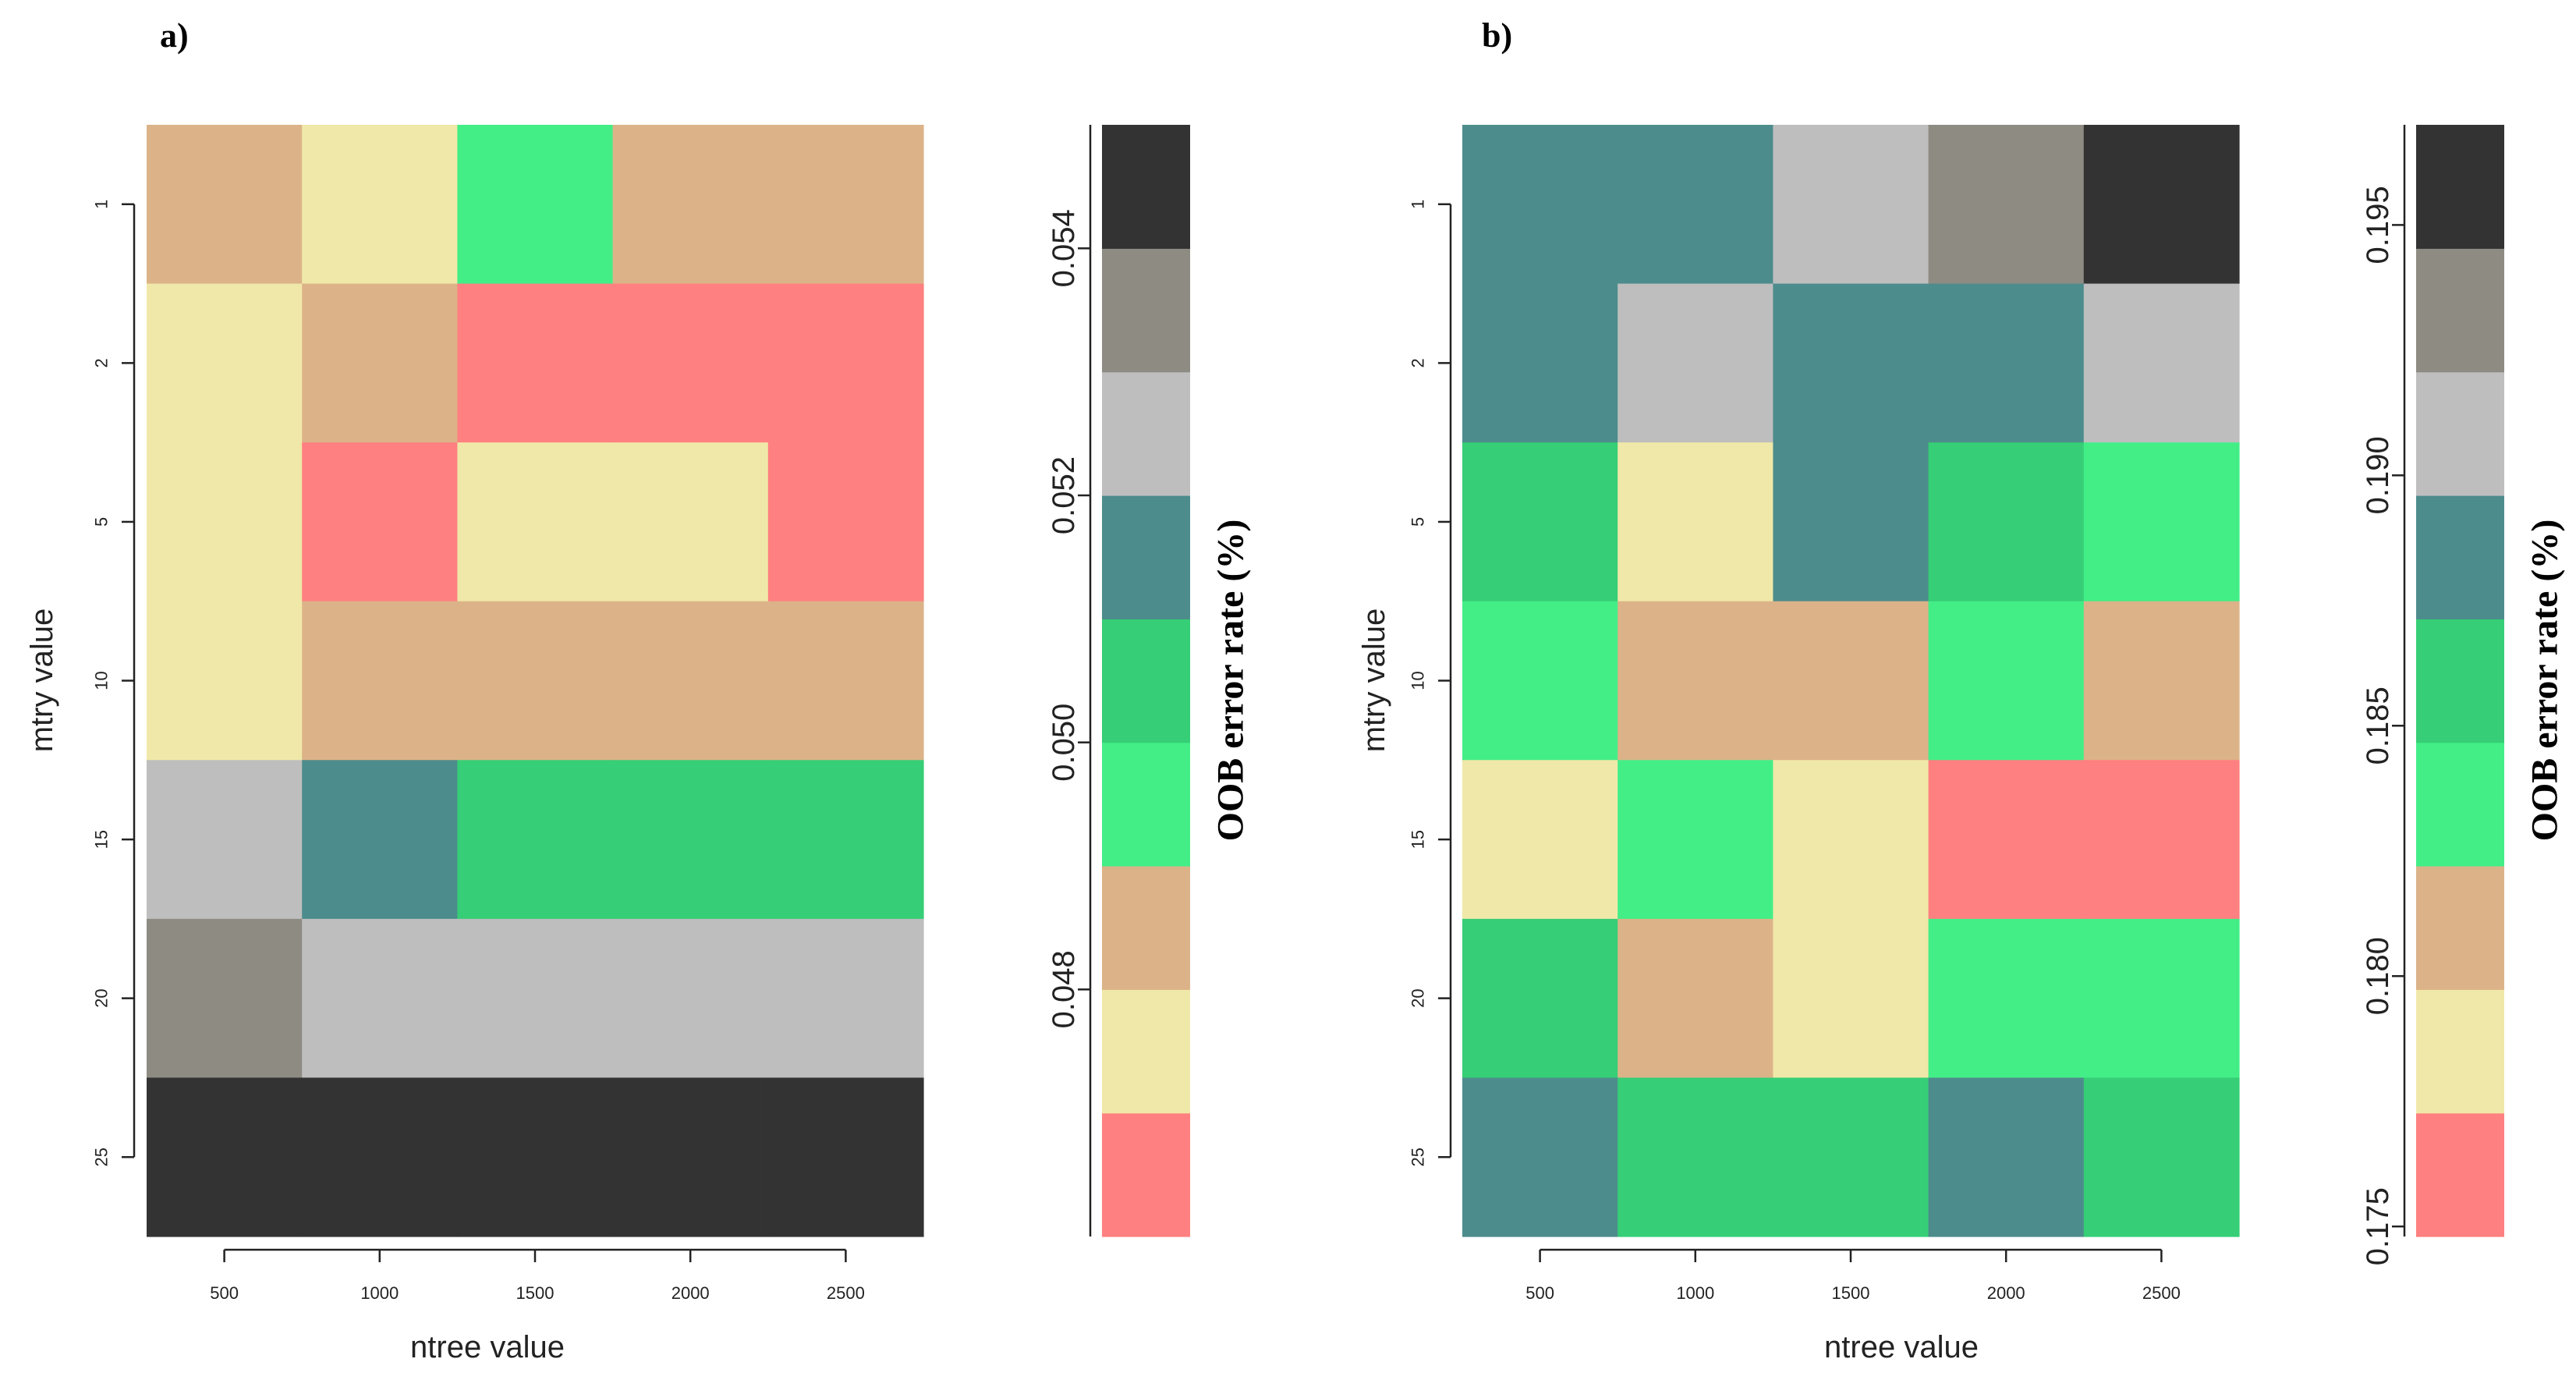 This screenshot has height=1373, width=2576. I want to click on colorbar-tick-label: 0.175, so click(2378, 1226).